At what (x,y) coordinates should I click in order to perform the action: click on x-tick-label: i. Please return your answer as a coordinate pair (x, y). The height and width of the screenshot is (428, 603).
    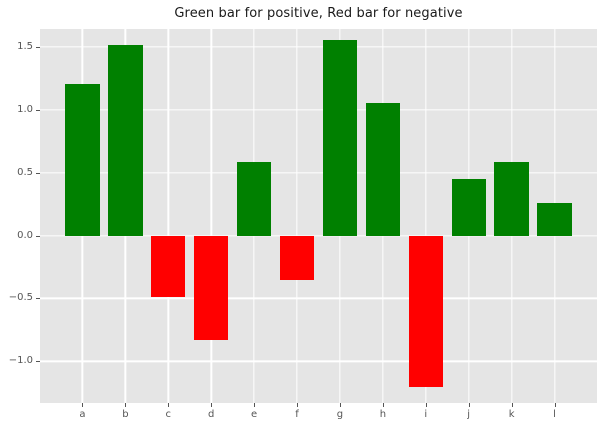
    Looking at the image, I should click on (426, 414).